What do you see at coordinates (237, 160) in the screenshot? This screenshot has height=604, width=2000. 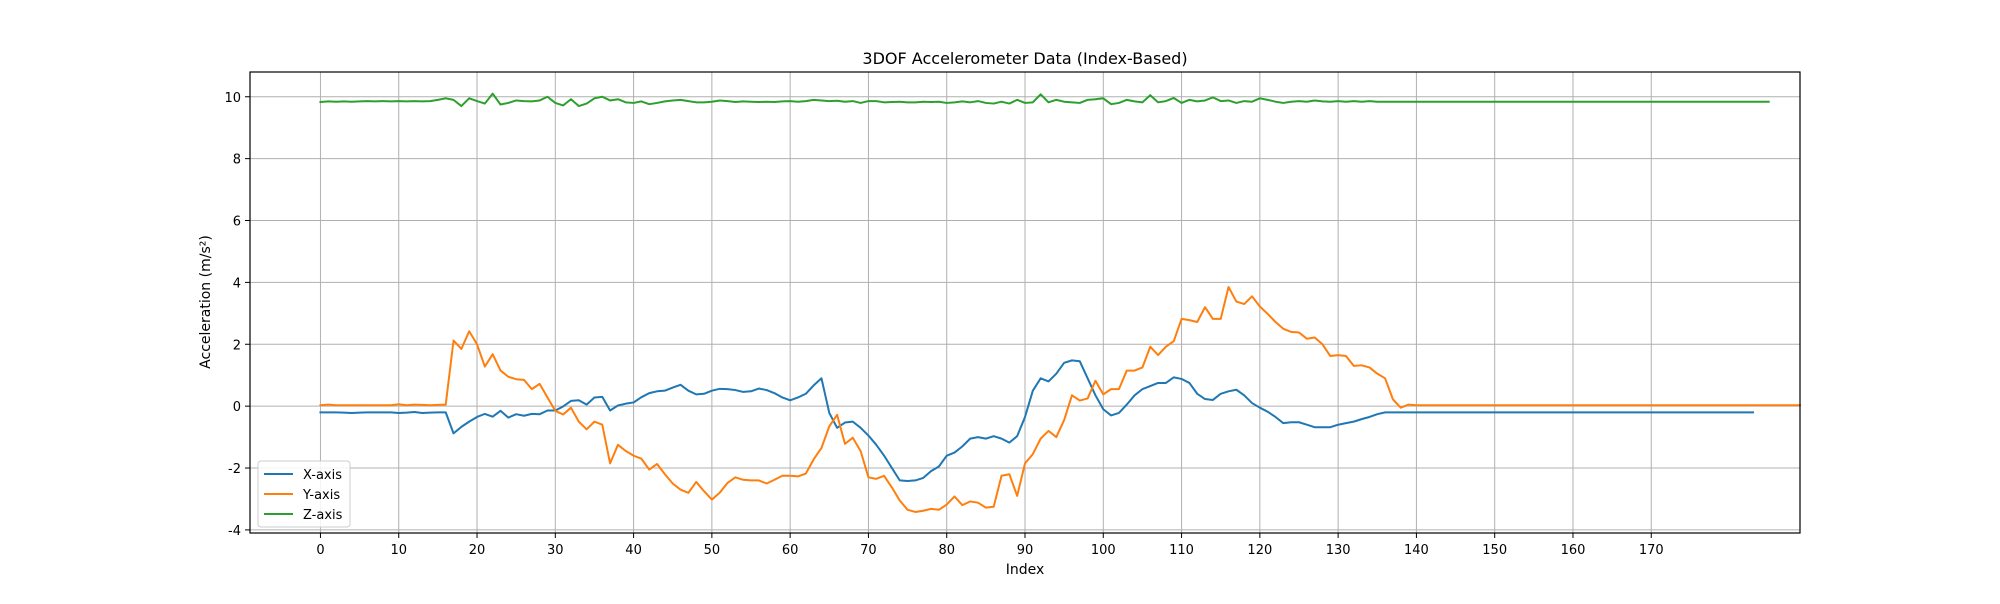 I see `y-tick-label: 8` at bounding box center [237, 160].